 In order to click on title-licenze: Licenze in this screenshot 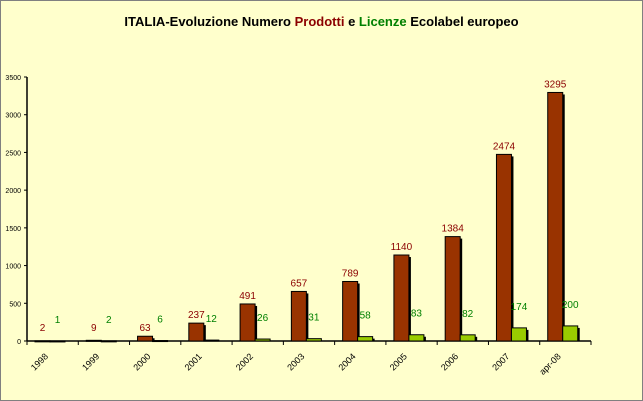, I will do `click(382, 21)`.